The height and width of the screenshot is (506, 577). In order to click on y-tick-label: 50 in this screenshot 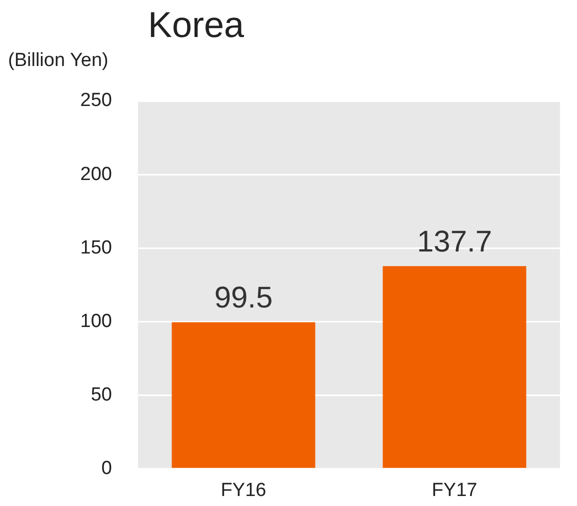, I will do `click(101, 395)`.